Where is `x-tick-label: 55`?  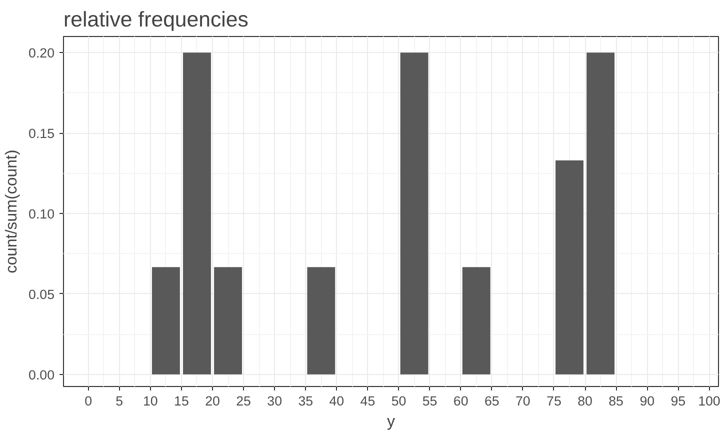
x-tick-label: 55 is located at coordinates (430, 401).